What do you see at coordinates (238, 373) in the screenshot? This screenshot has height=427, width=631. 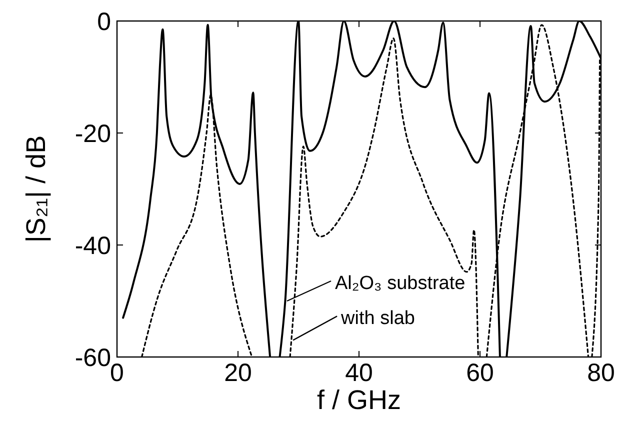 I see `x-tick-label: 20` at bounding box center [238, 373].